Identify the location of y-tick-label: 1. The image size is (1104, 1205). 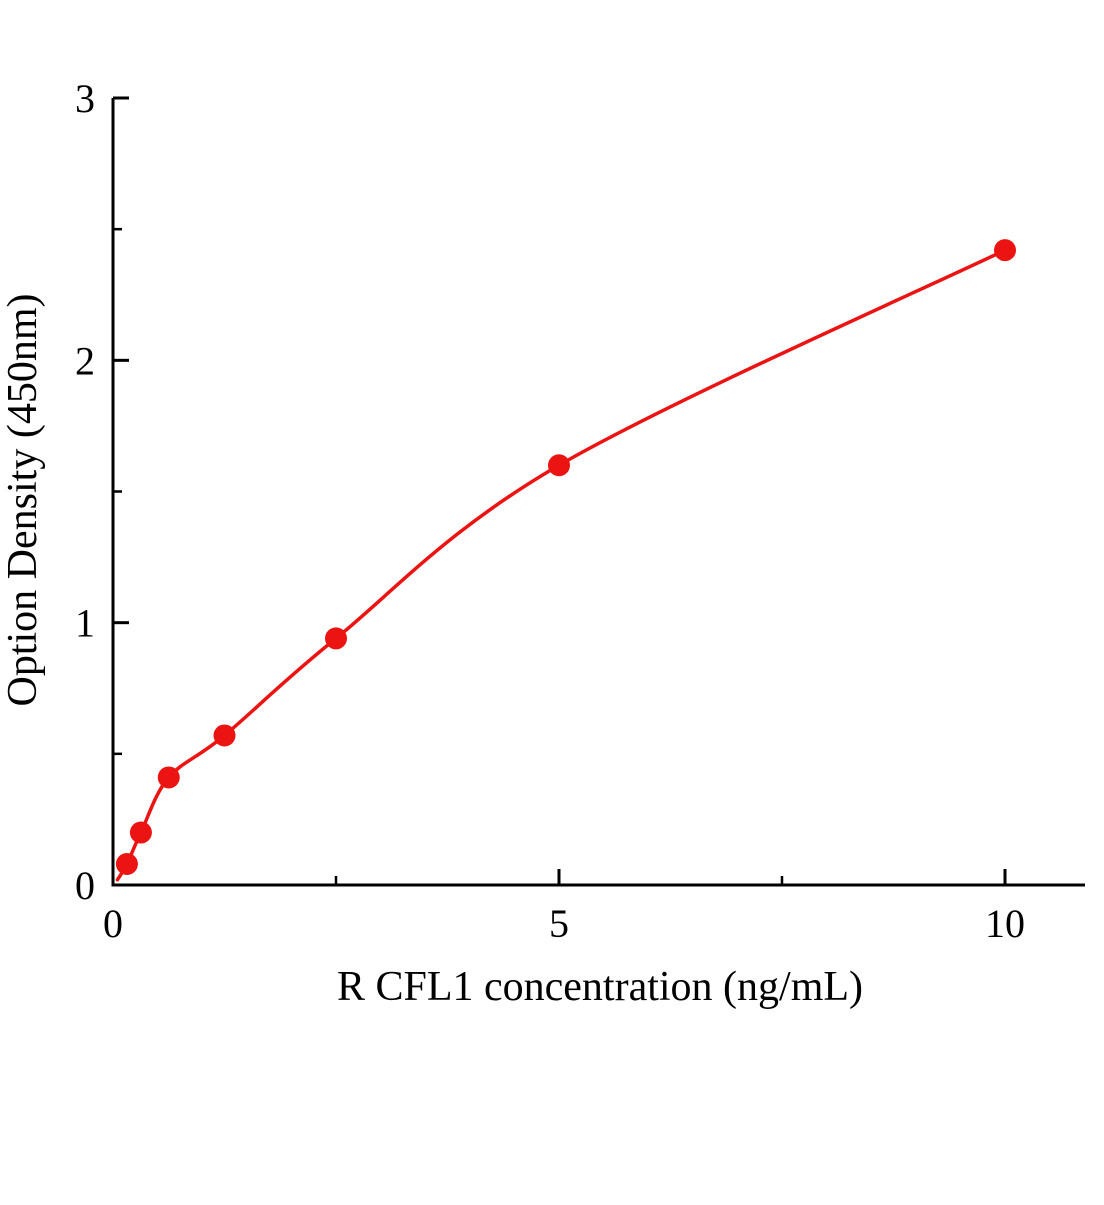
(85, 623).